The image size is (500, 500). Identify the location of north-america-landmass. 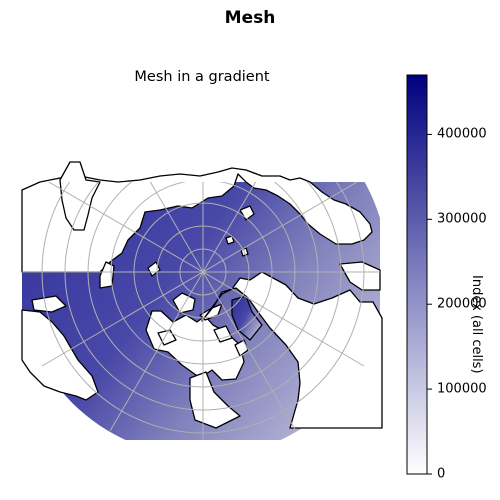
(292, 350).